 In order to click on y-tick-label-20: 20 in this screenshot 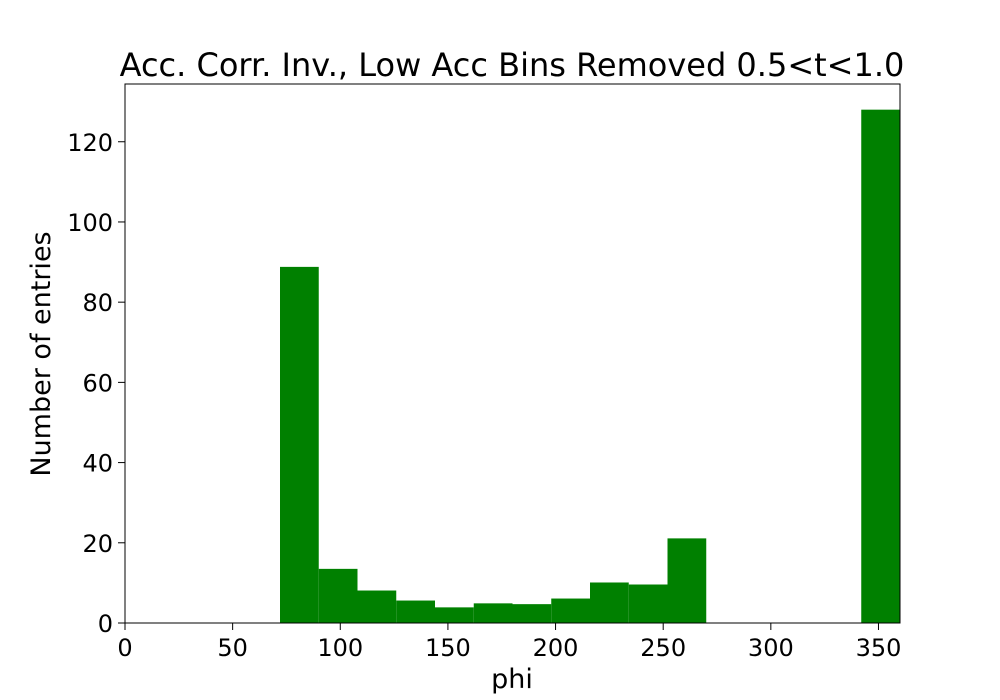, I will do `click(97, 544)`.